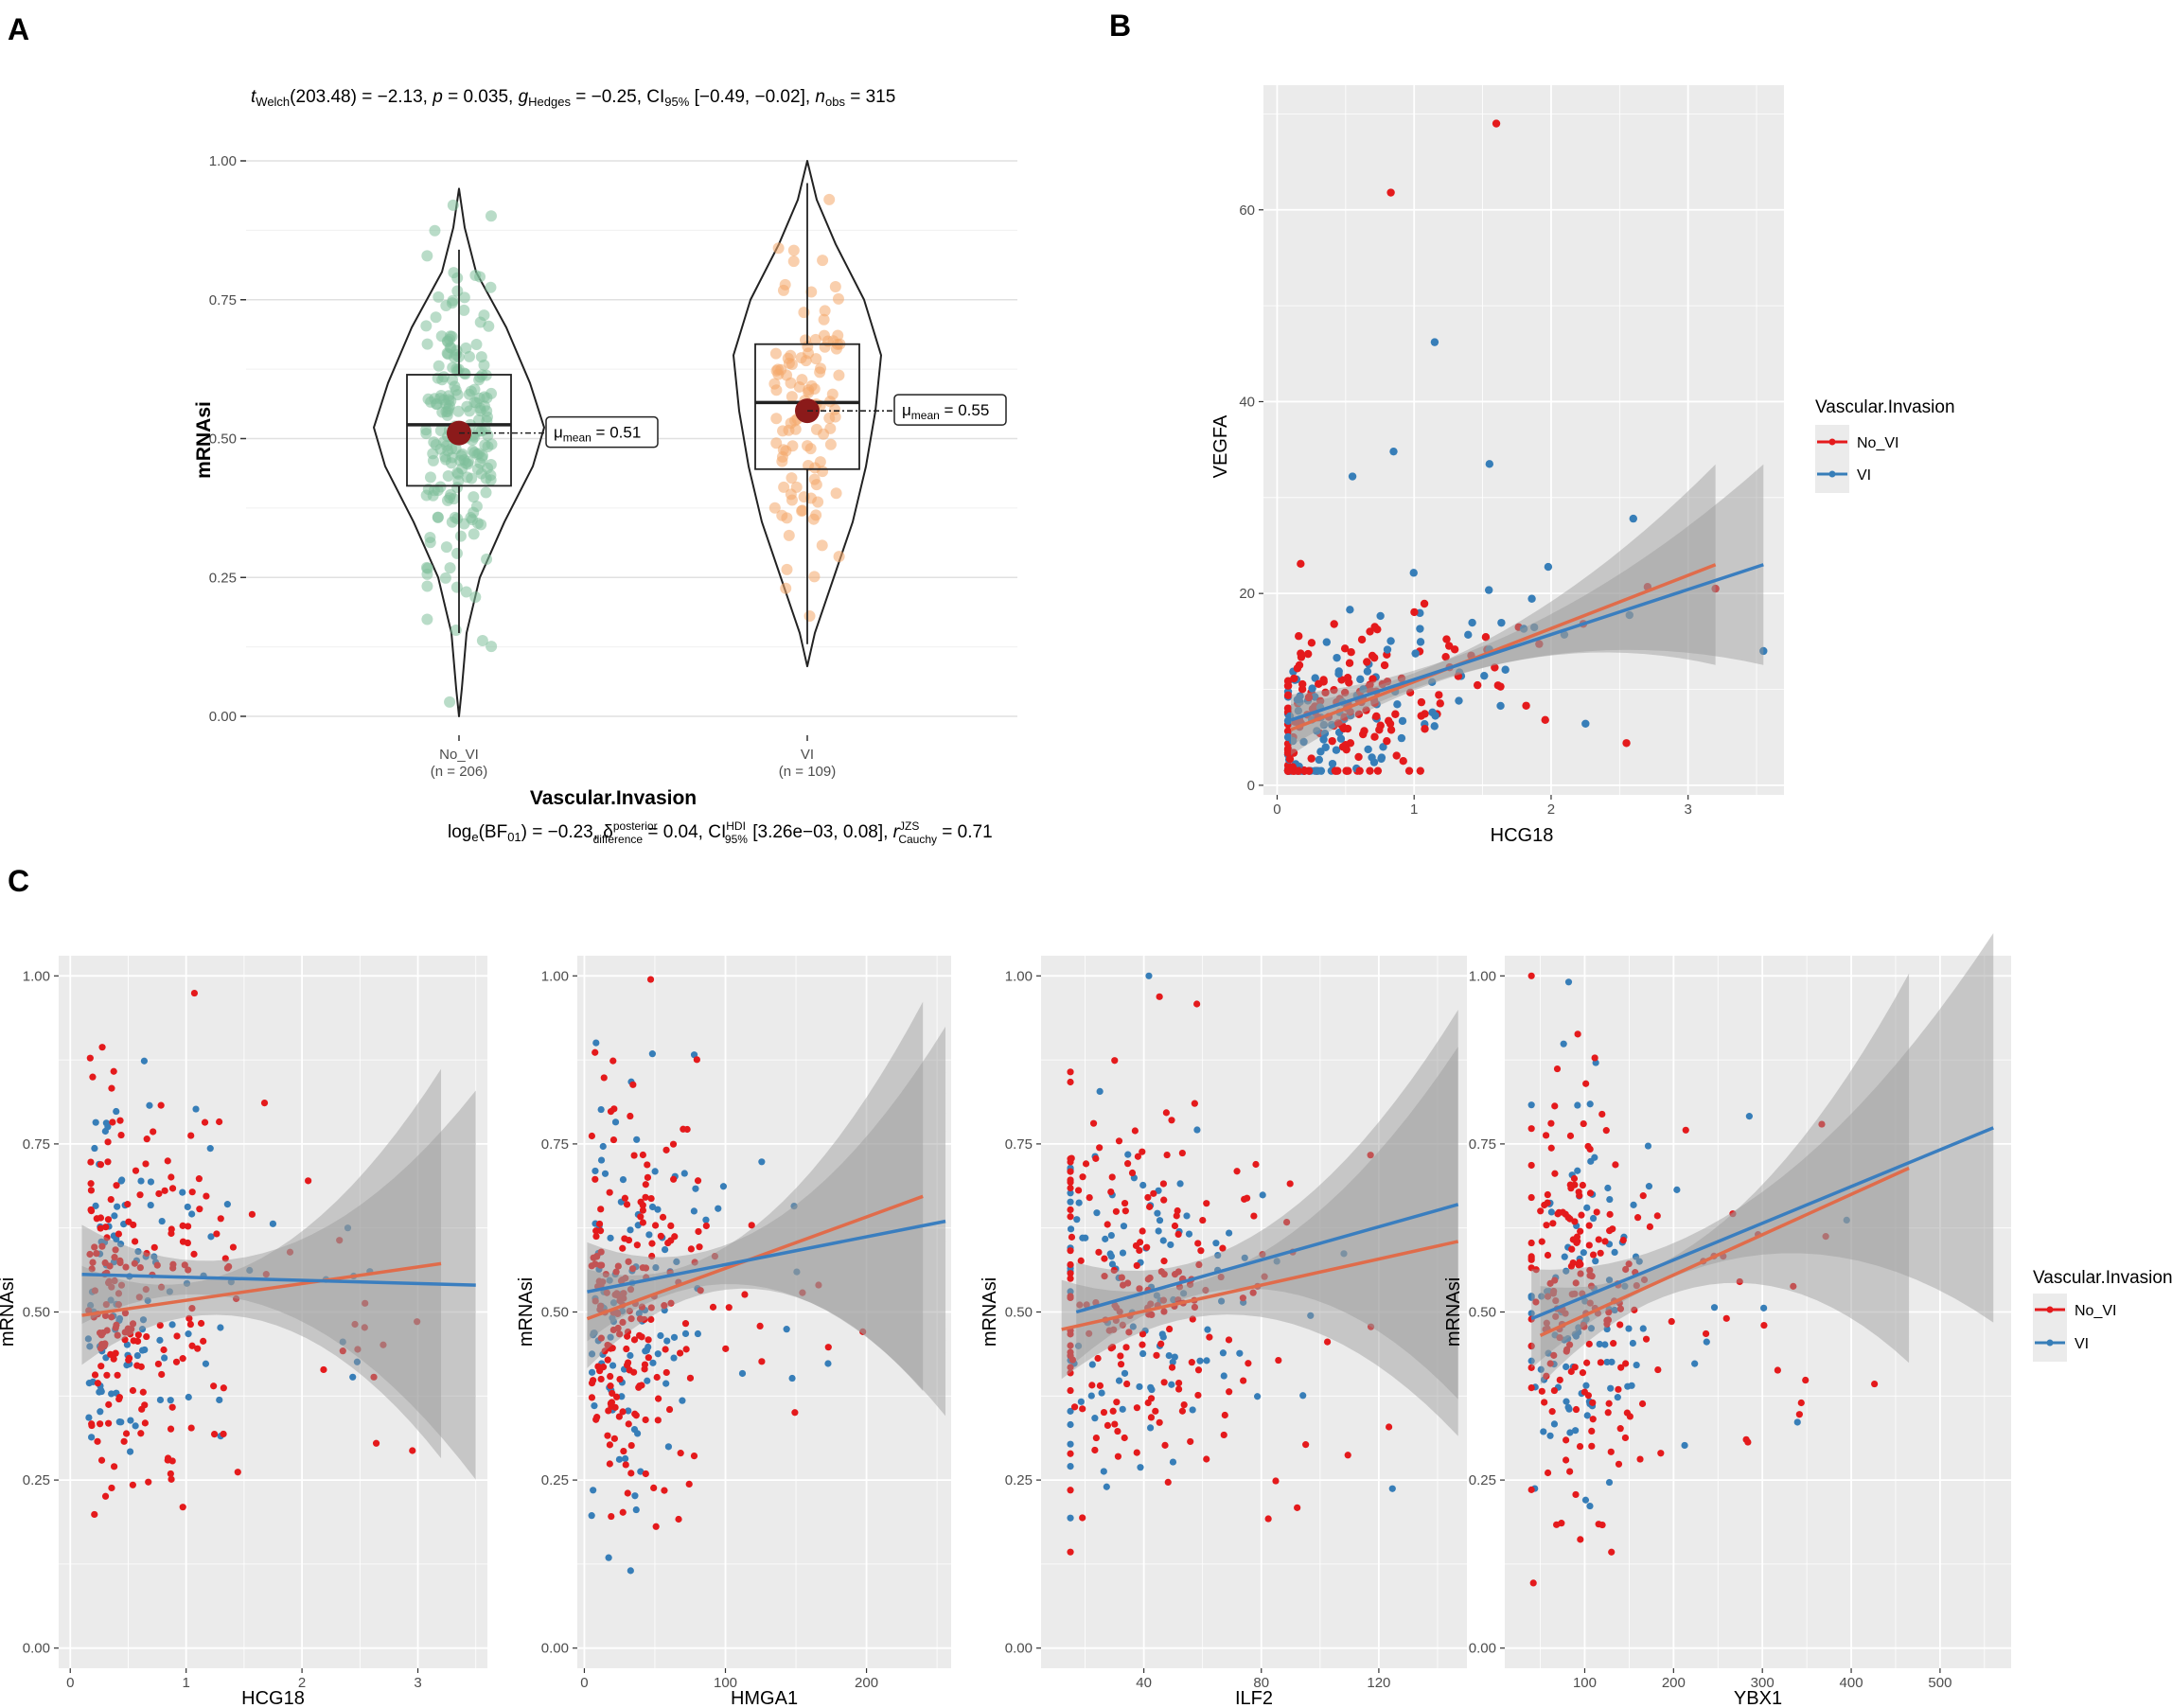 The image size is (2172, 1708). I want to click on fit-line-no-vi, so click(1503, 647).